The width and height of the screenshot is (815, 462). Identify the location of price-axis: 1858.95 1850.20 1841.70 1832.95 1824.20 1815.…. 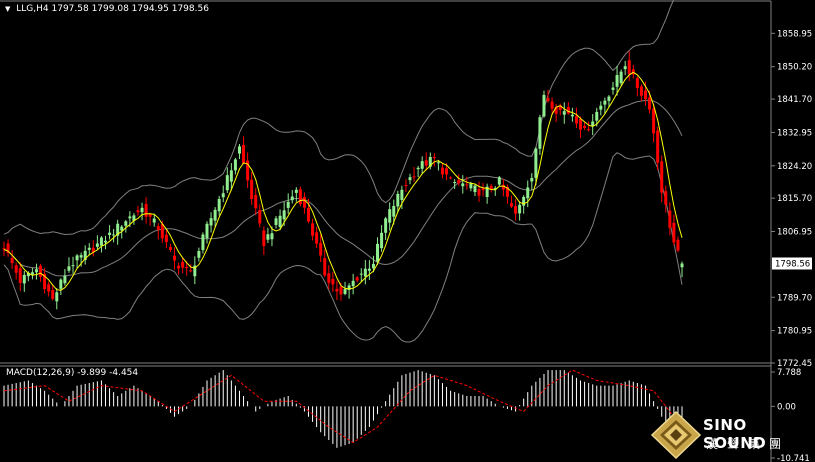
(791, 199).